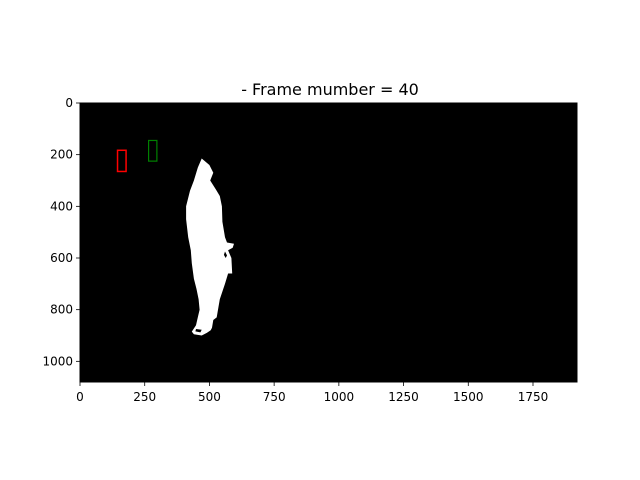 This screenshot has height=480, width=640. Describe the element at coordinates (403, 397) in the screenshot. I see `x-tick-label: 1250` at that location.